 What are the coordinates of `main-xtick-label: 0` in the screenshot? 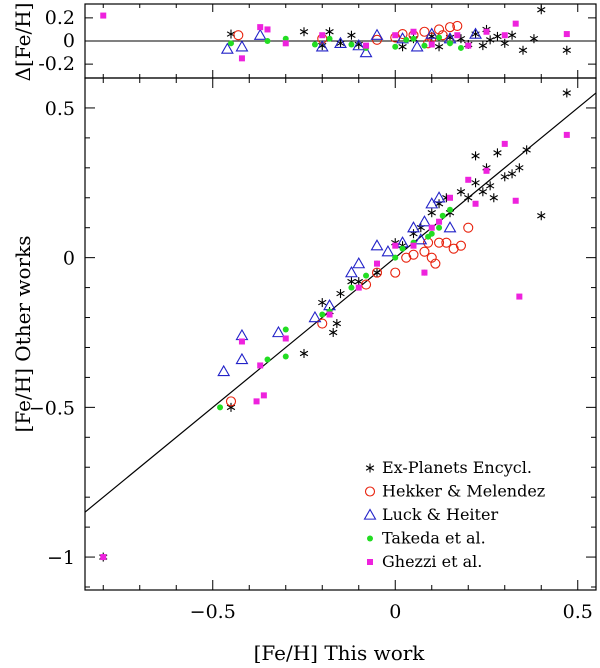 It's located at (395, 612).